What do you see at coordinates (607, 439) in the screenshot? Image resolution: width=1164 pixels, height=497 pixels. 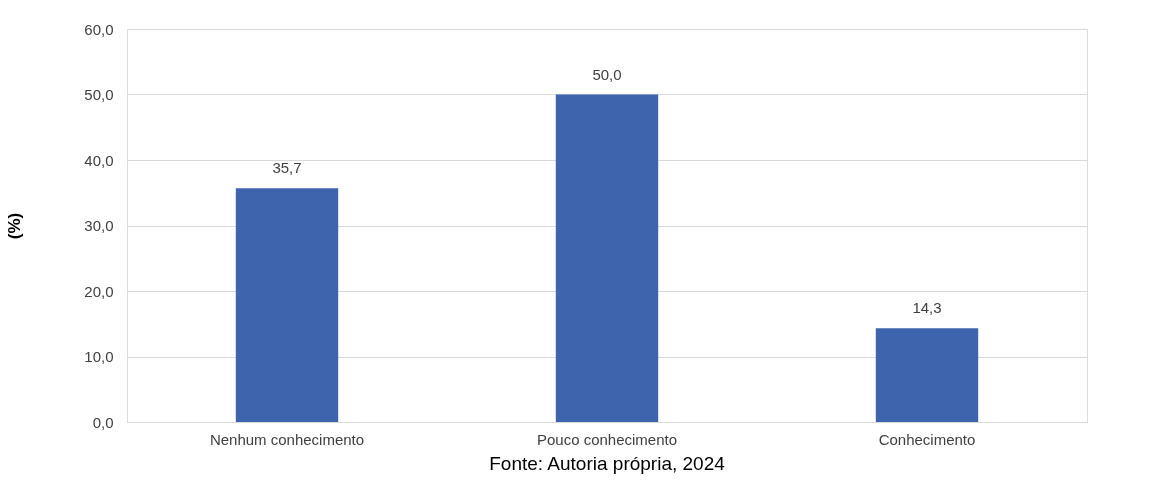 I see `x-tick-label: Pouco conhecimento` at bounding box center [607, 439].